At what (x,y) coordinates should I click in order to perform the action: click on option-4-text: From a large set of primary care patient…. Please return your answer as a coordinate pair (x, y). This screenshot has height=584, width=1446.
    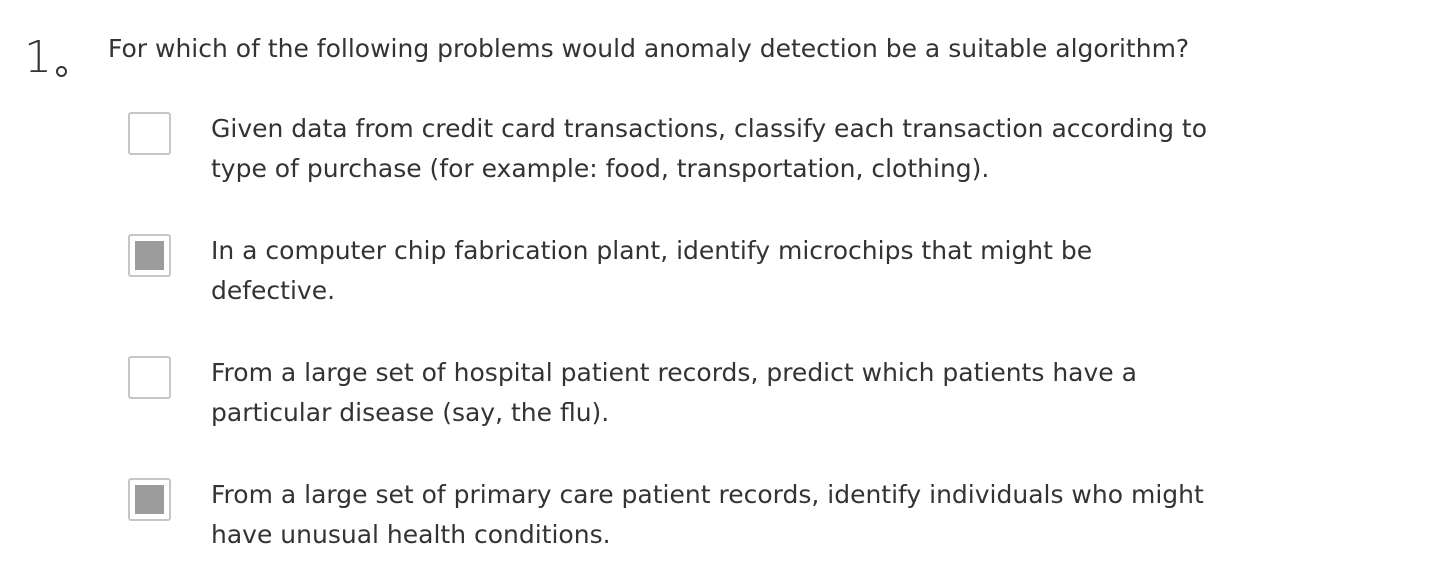
    Looking at the image, I should click on (748, 515).